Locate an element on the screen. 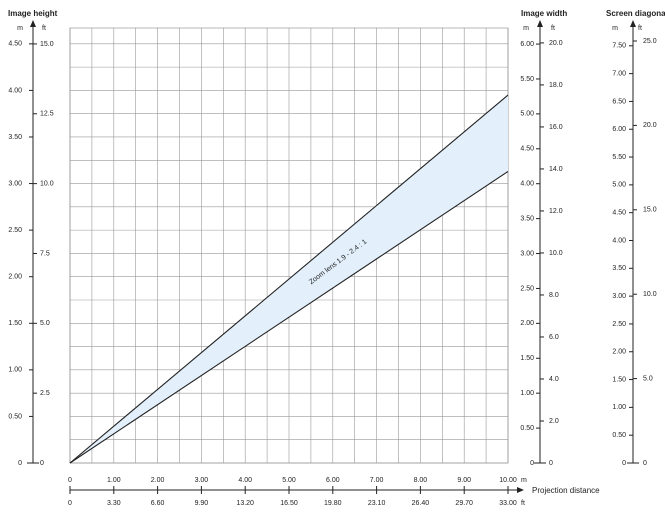 Image resolution: width=665 pixels, height=519 pixels. tick-label: 16.0 is located at coordinates (556, 127).